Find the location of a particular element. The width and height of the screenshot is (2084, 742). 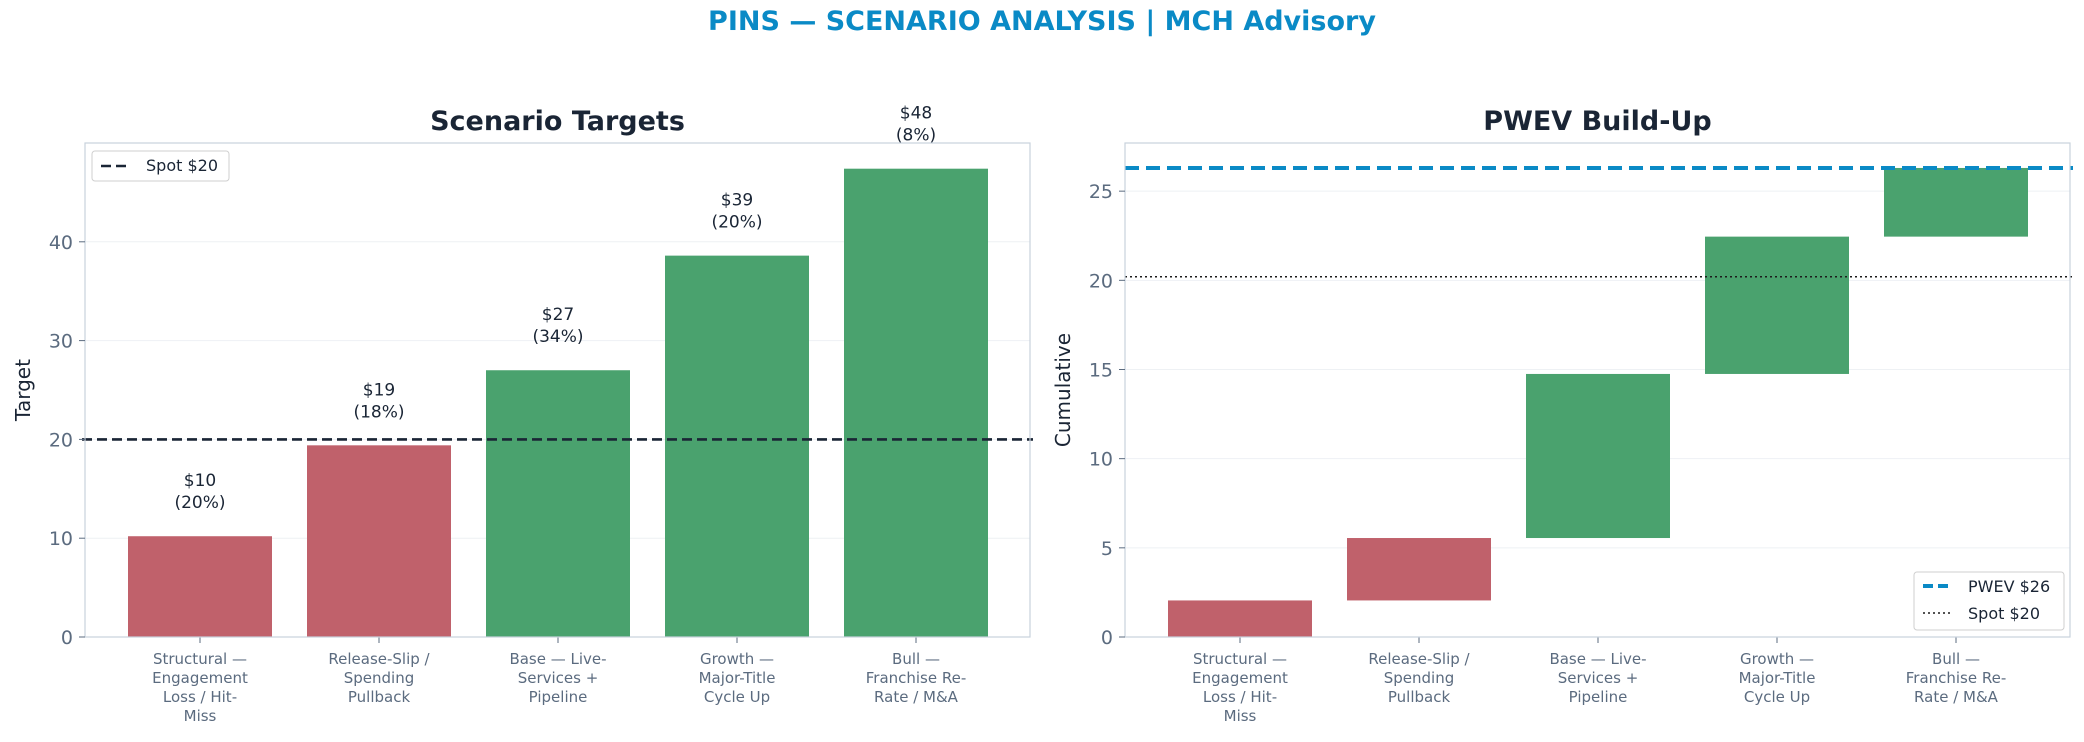

y-tick-label: 15 is located at coordinates (1101, 370).